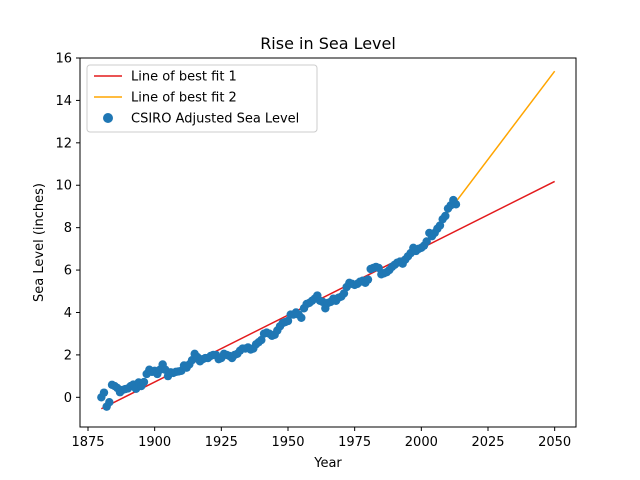 The height and width of the screenshot is (480, 640). What do you see at coordinates (487, 442) in the screenshot?
I see `x-tick-label: 2025` at bounding box center [487, 442].